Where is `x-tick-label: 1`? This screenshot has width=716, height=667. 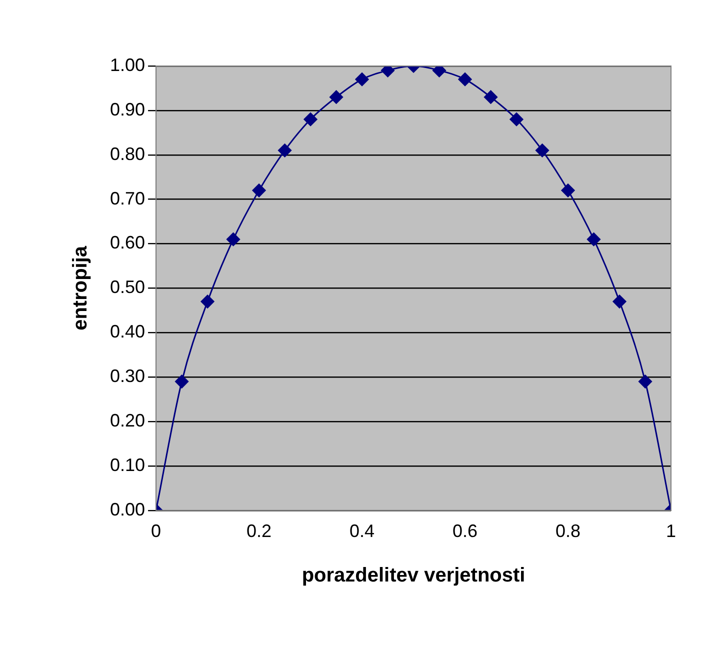 x-tick-label: 1 is located at coordinates (671, 531).